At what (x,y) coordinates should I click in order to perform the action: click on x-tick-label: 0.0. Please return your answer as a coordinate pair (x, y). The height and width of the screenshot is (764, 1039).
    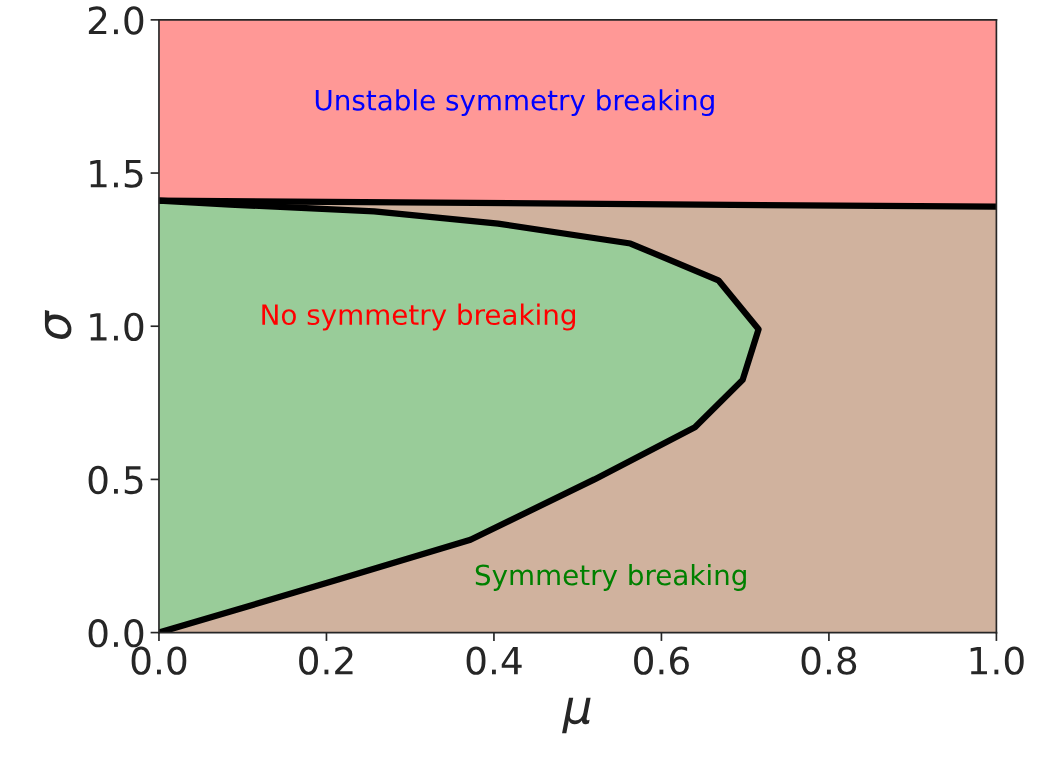
    Looking at the image, I should click on (159, 660).